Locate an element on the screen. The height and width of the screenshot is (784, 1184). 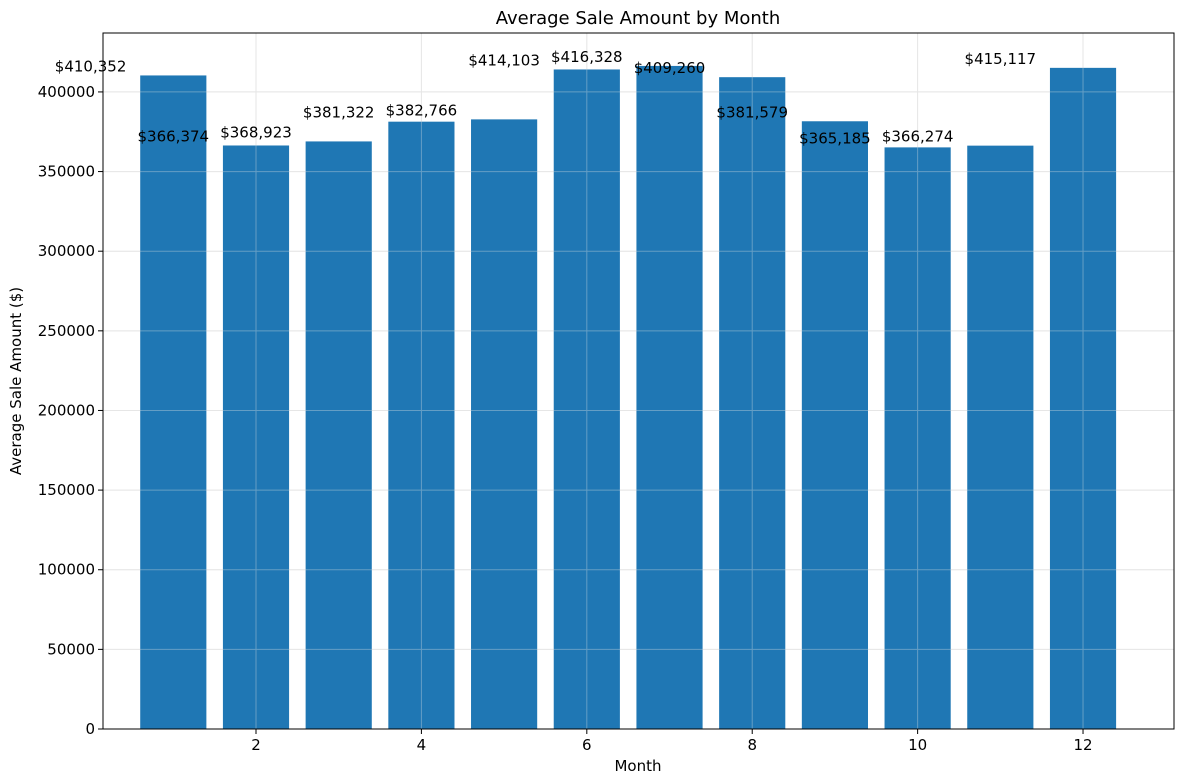
x-tick-label: 6 is located at coordinates (587, 745).